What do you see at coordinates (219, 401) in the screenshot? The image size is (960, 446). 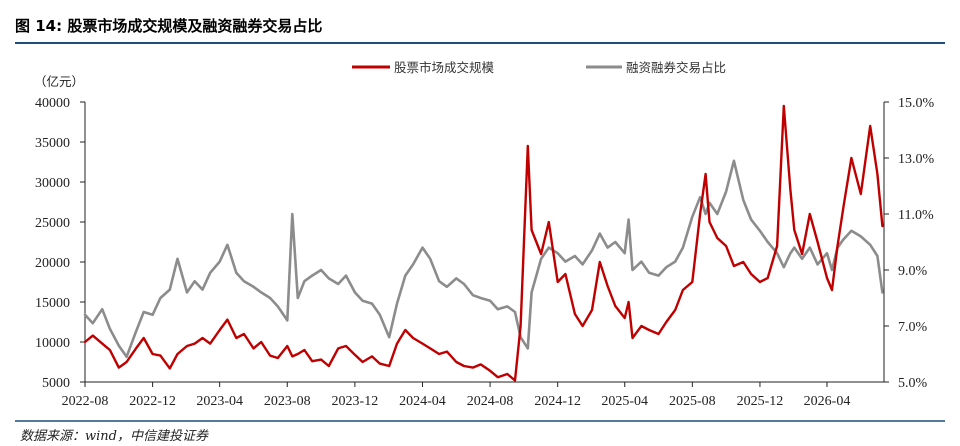 I see `x-tick-label: 2023-04` at bounding box center [219, 401].